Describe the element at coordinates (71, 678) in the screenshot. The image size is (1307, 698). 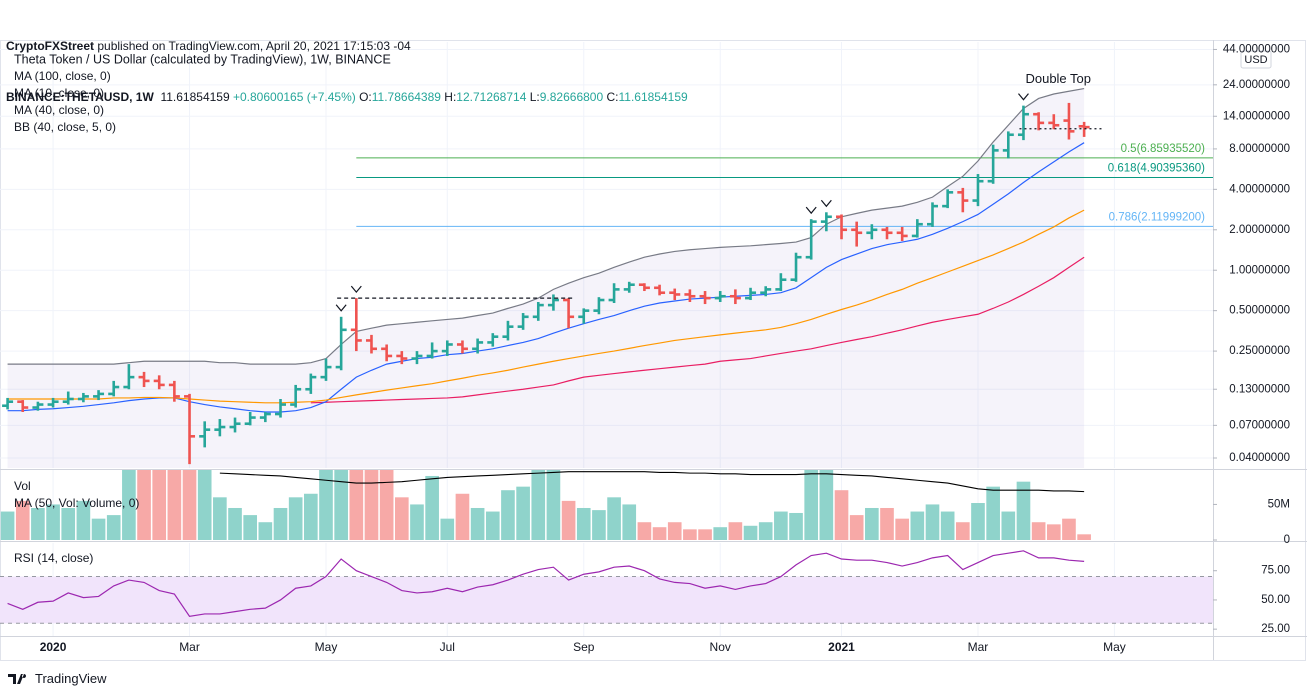
I see `footer-text: TradingView` at that location.